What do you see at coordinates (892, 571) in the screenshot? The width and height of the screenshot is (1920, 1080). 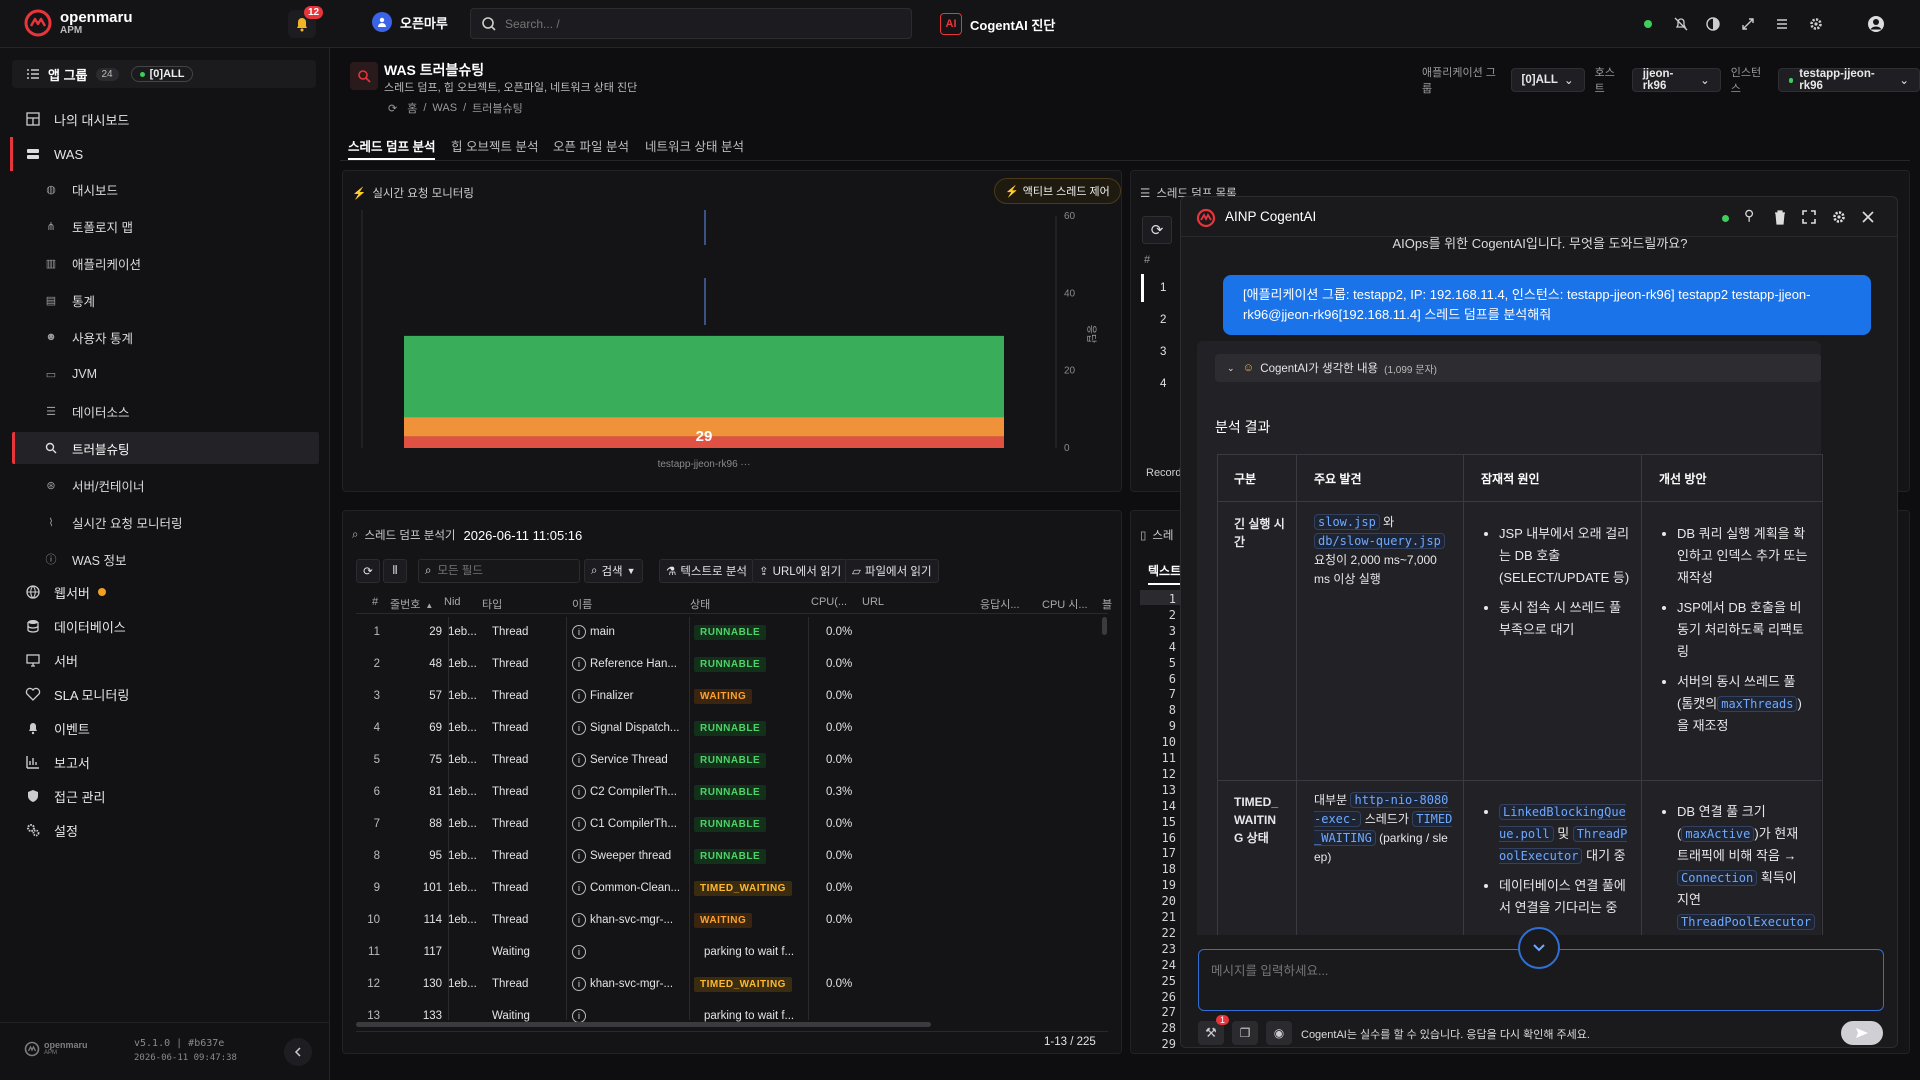 I see `read-file-button: ▱ 파일에서 읽기` at bounding box center [892, 571].